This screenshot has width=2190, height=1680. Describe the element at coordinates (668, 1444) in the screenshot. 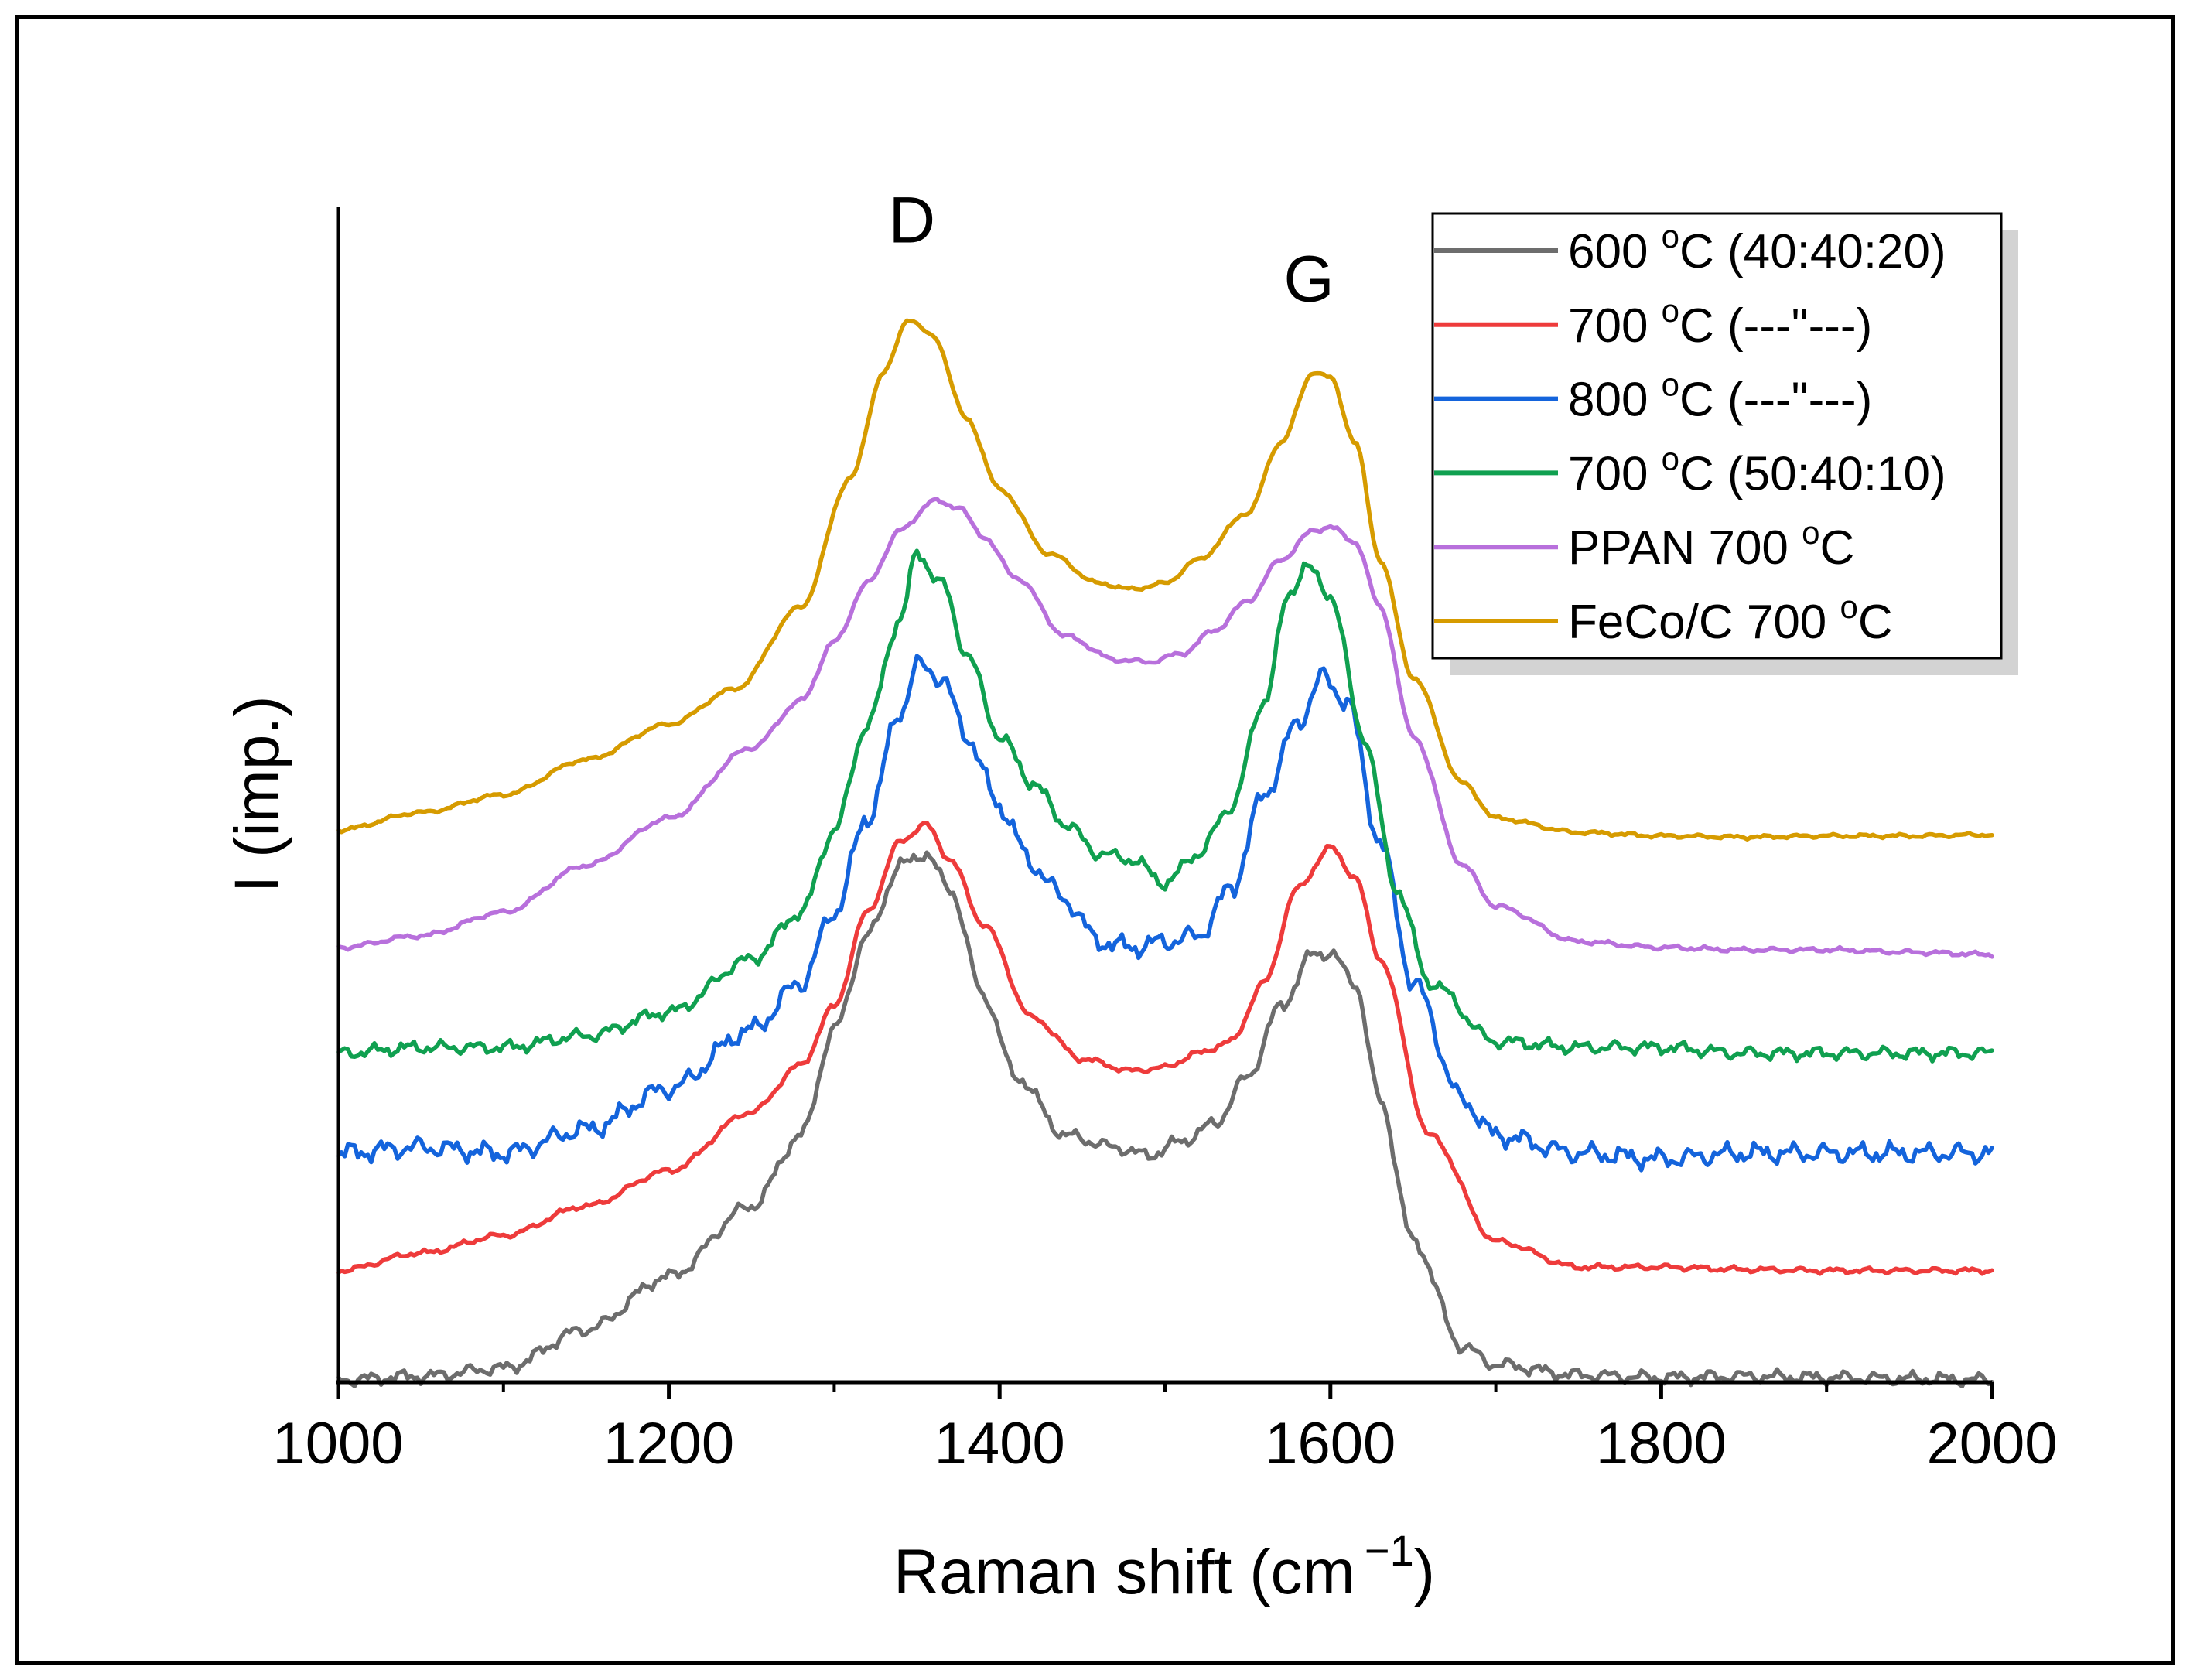

I see `x-tick-label: 1200` at that location.